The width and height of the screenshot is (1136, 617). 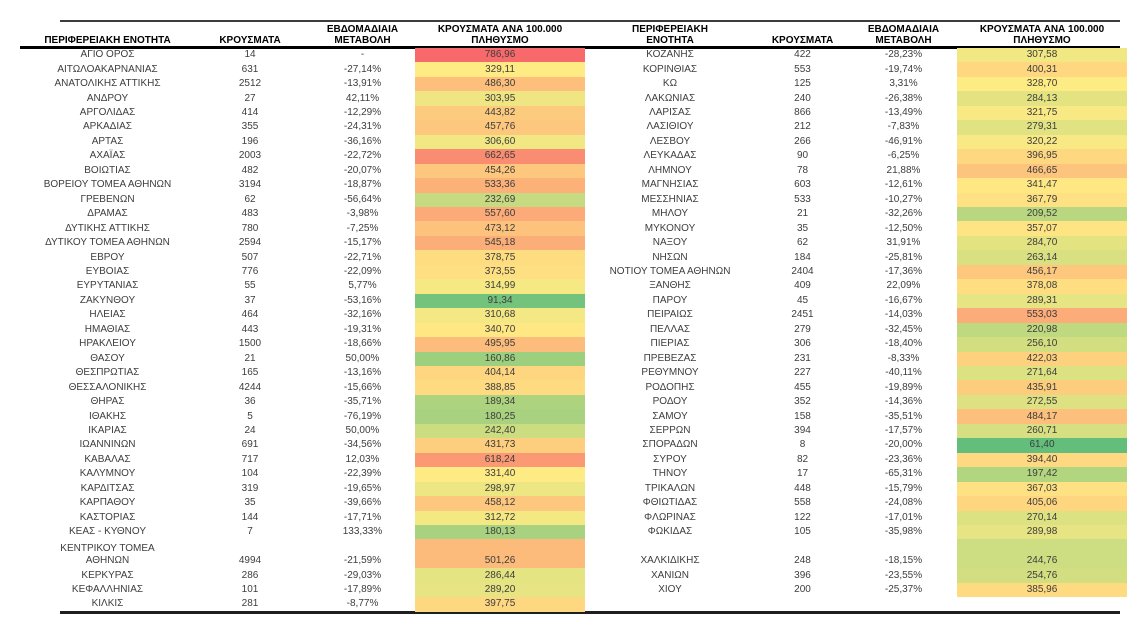 I want to click on weekly-change-cell: -6,25%, so click(x=903, y=156).